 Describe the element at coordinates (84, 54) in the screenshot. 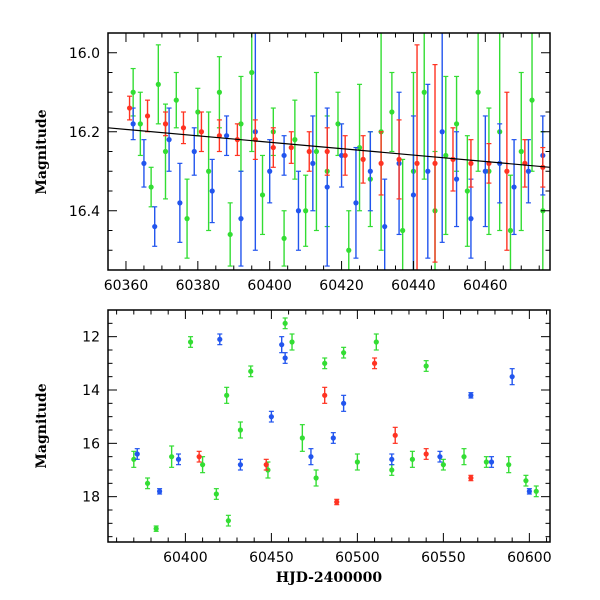

I see `top-y-tick-label-0: 16.0` at that location.